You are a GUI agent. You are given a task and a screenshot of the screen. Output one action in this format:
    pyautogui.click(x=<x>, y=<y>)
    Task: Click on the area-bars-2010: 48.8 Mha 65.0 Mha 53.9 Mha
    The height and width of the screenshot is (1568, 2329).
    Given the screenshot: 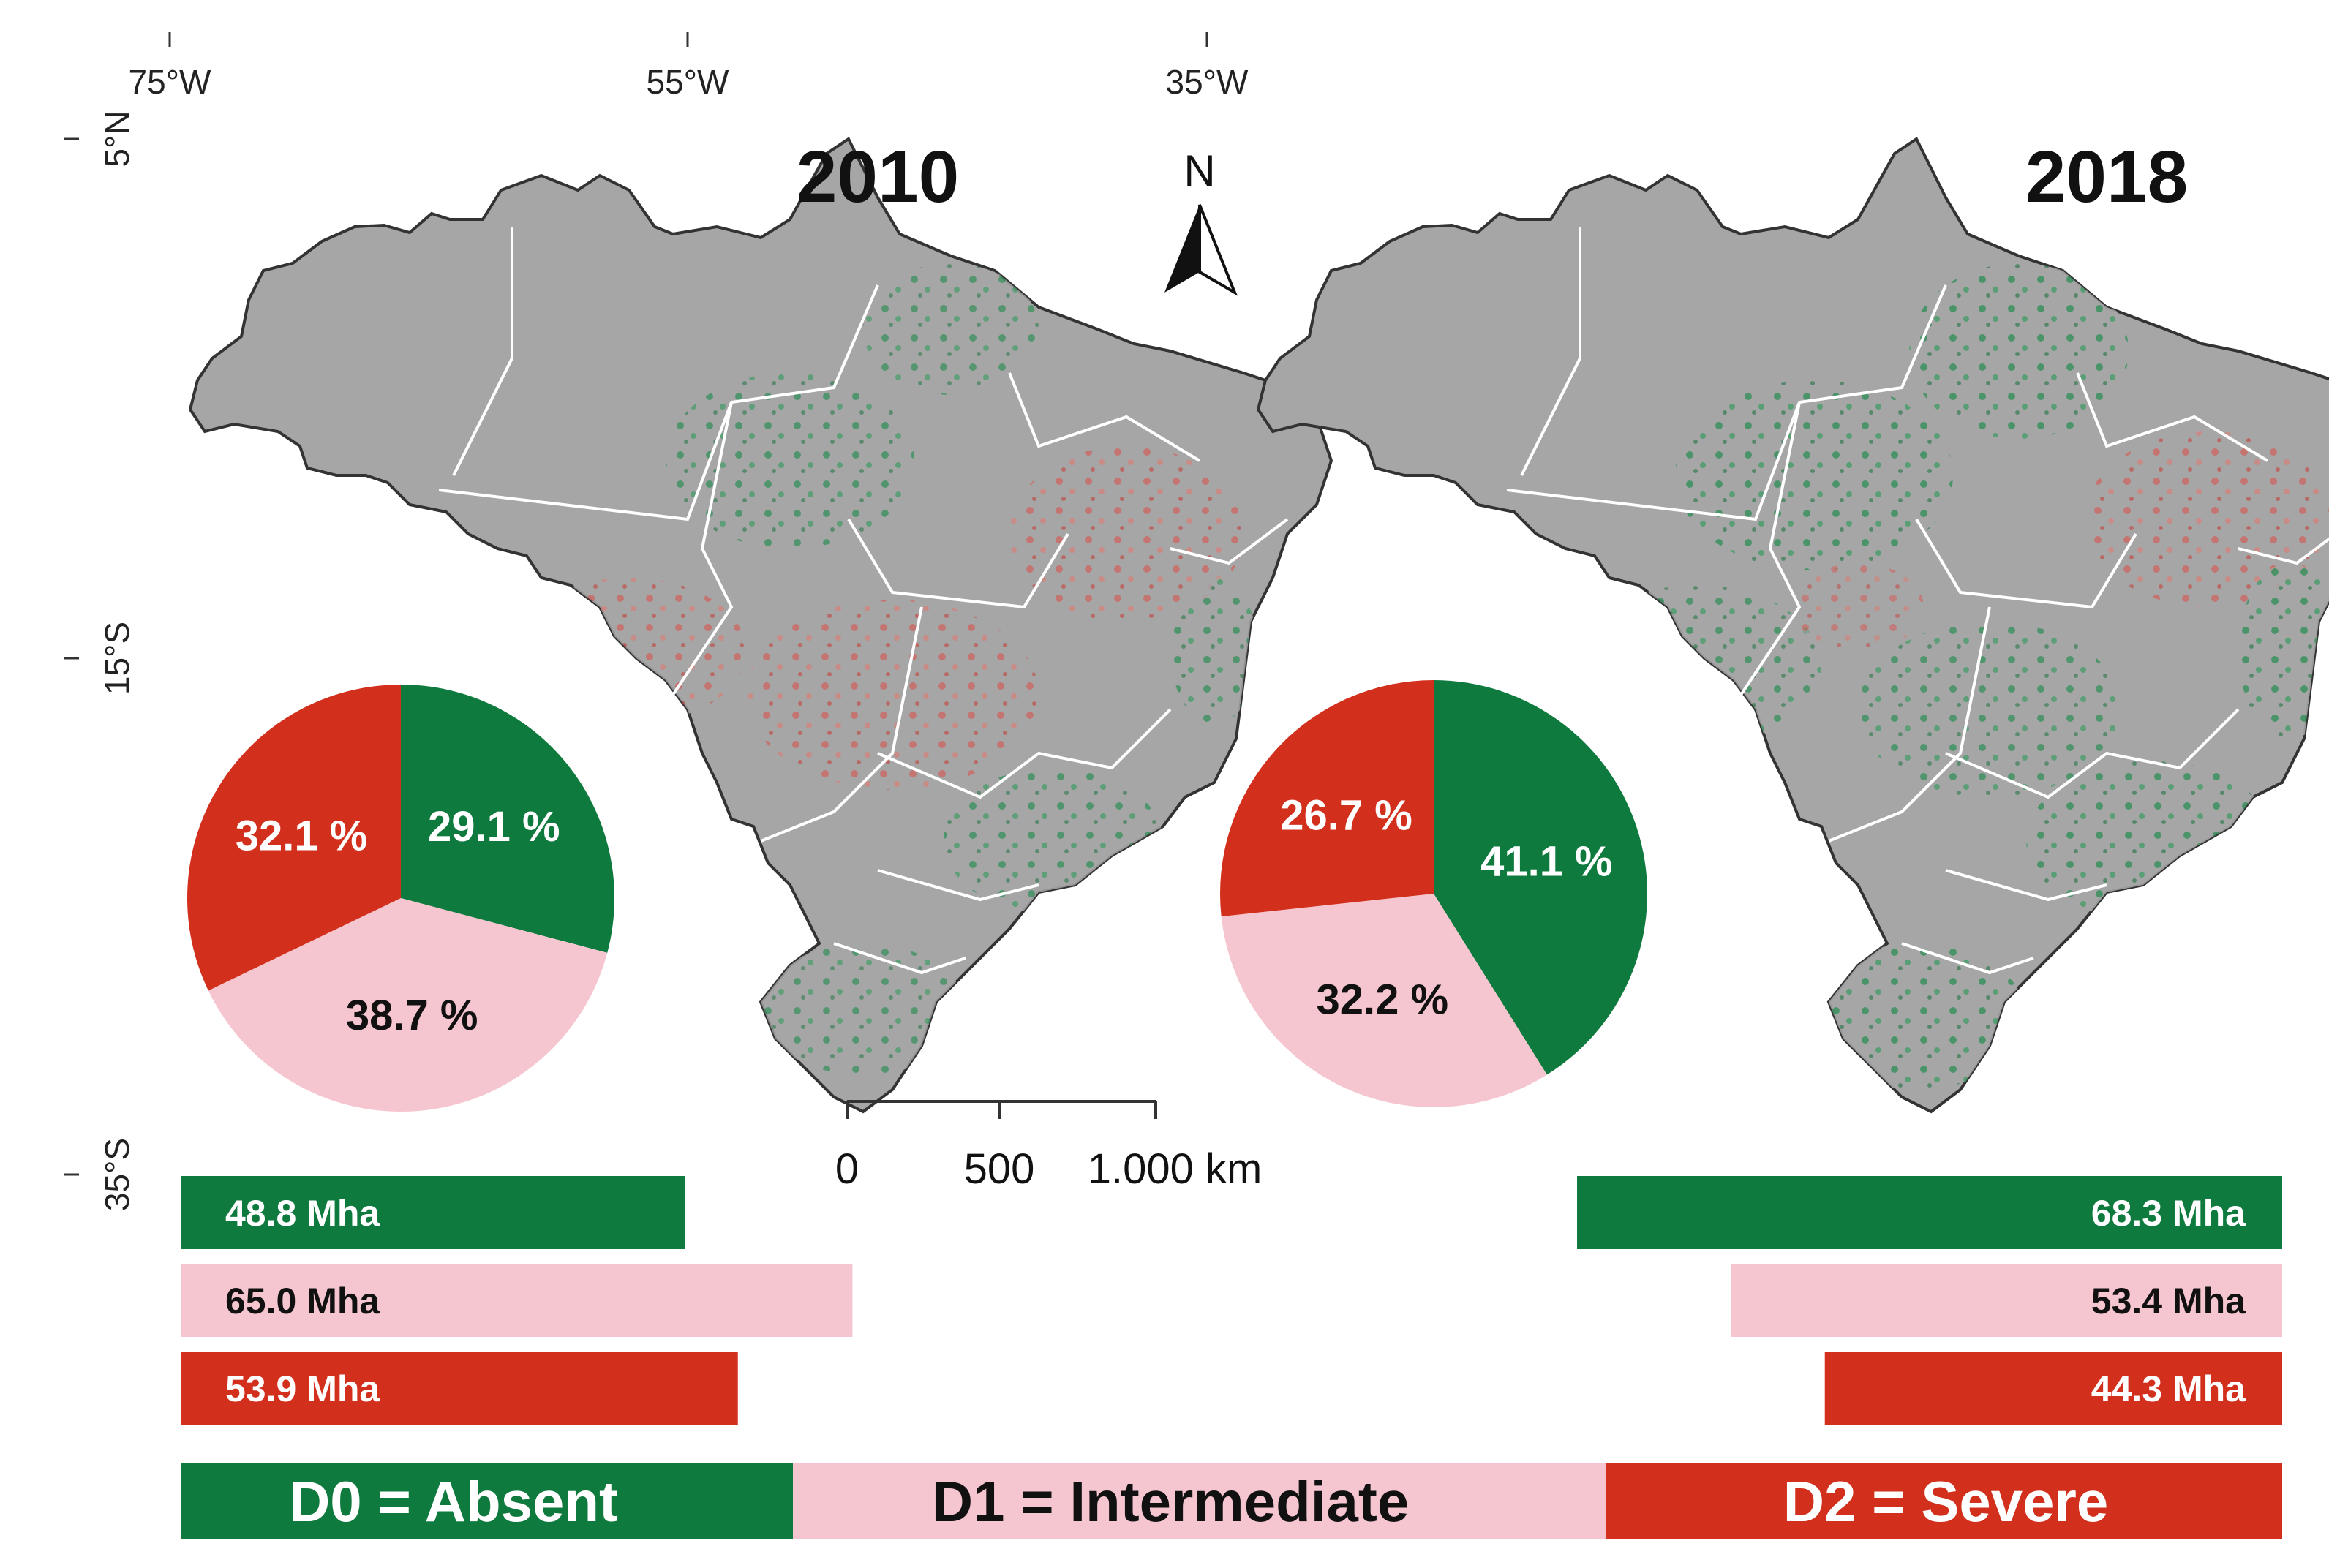 What is the action you would take?
    pyautogui.click(x=517, y=1300)
    